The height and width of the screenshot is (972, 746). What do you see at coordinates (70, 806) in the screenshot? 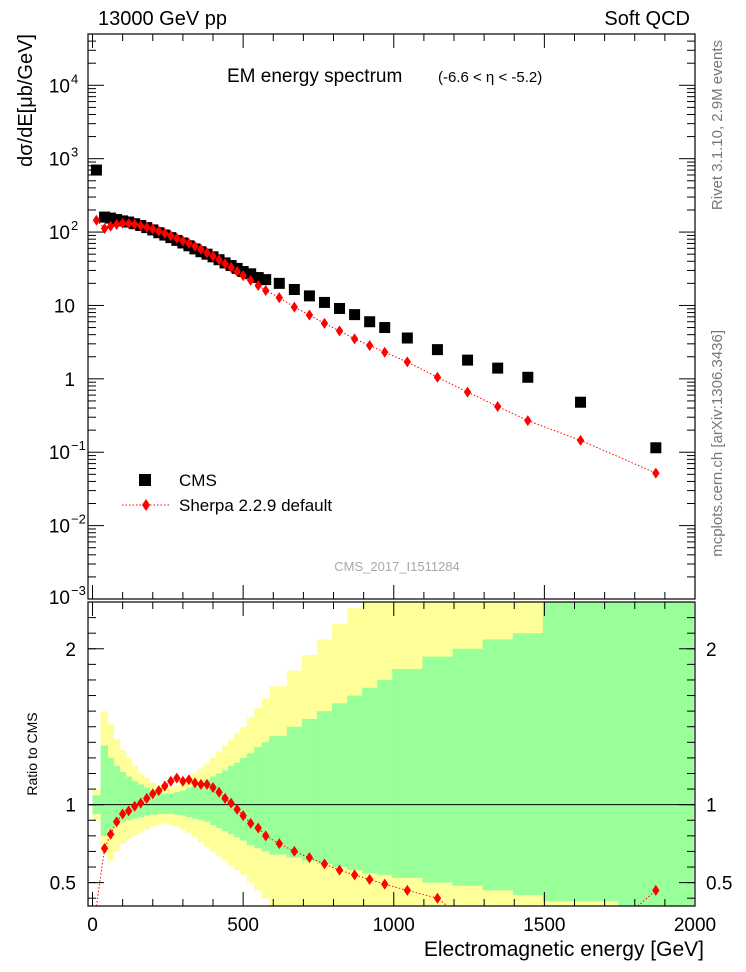
I see `ratio-y-tick-label: 1` at bounding box center [70, 806].